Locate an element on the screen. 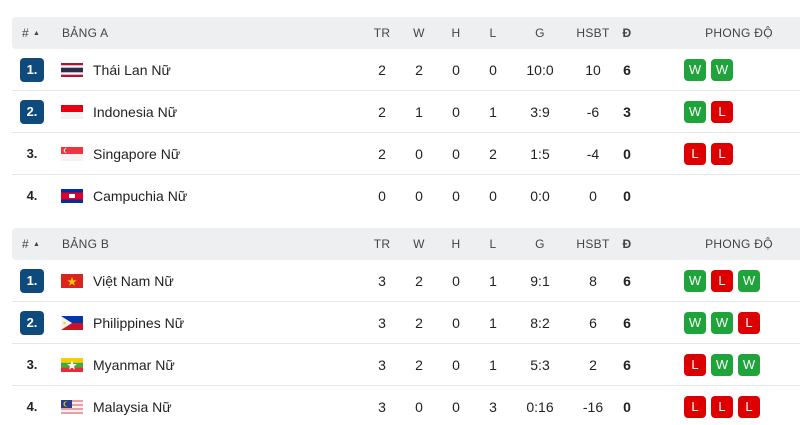  team-name-link: Campuchia Nữ is located at coordinates (140, 195).